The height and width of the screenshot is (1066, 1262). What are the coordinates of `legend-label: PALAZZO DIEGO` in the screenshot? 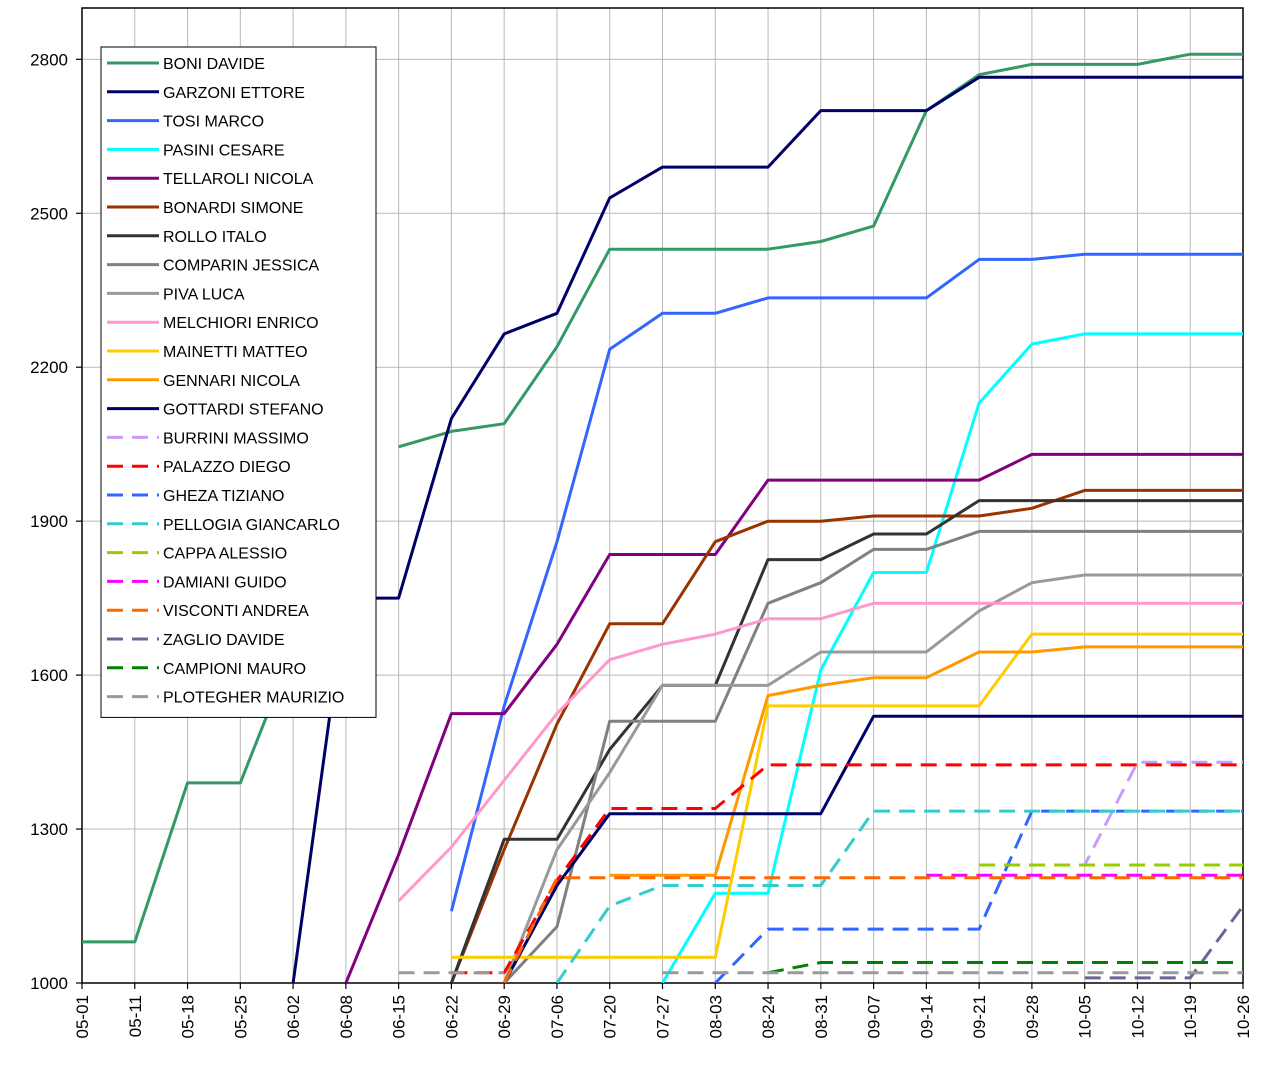 It's located at (227, 467).